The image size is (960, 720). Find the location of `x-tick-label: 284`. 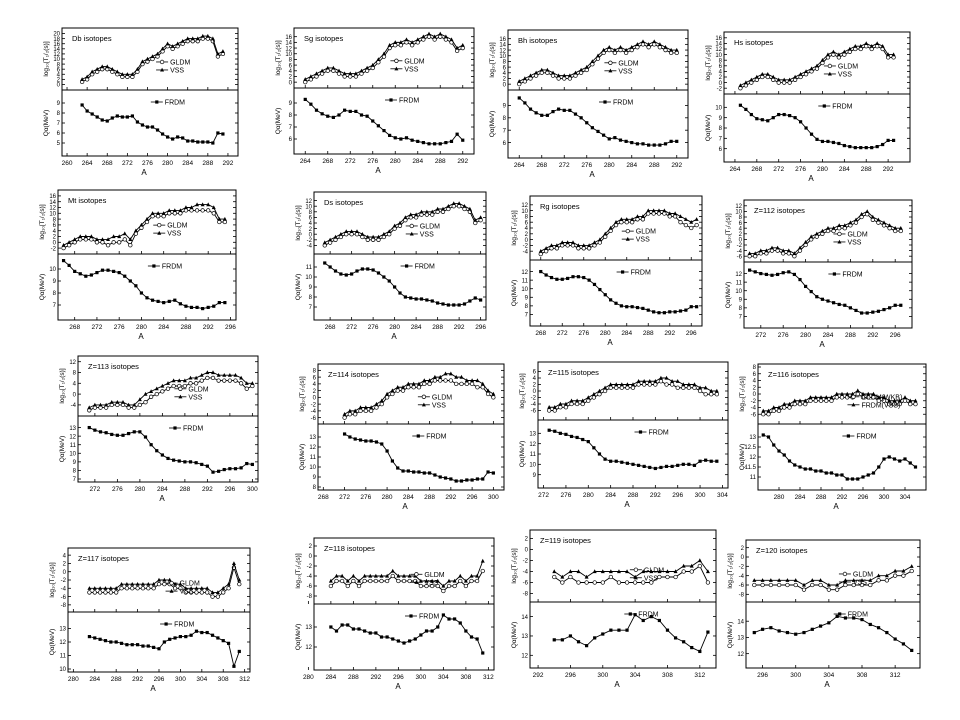

x-tick-label: 284 is located at coordinates (626, 333).